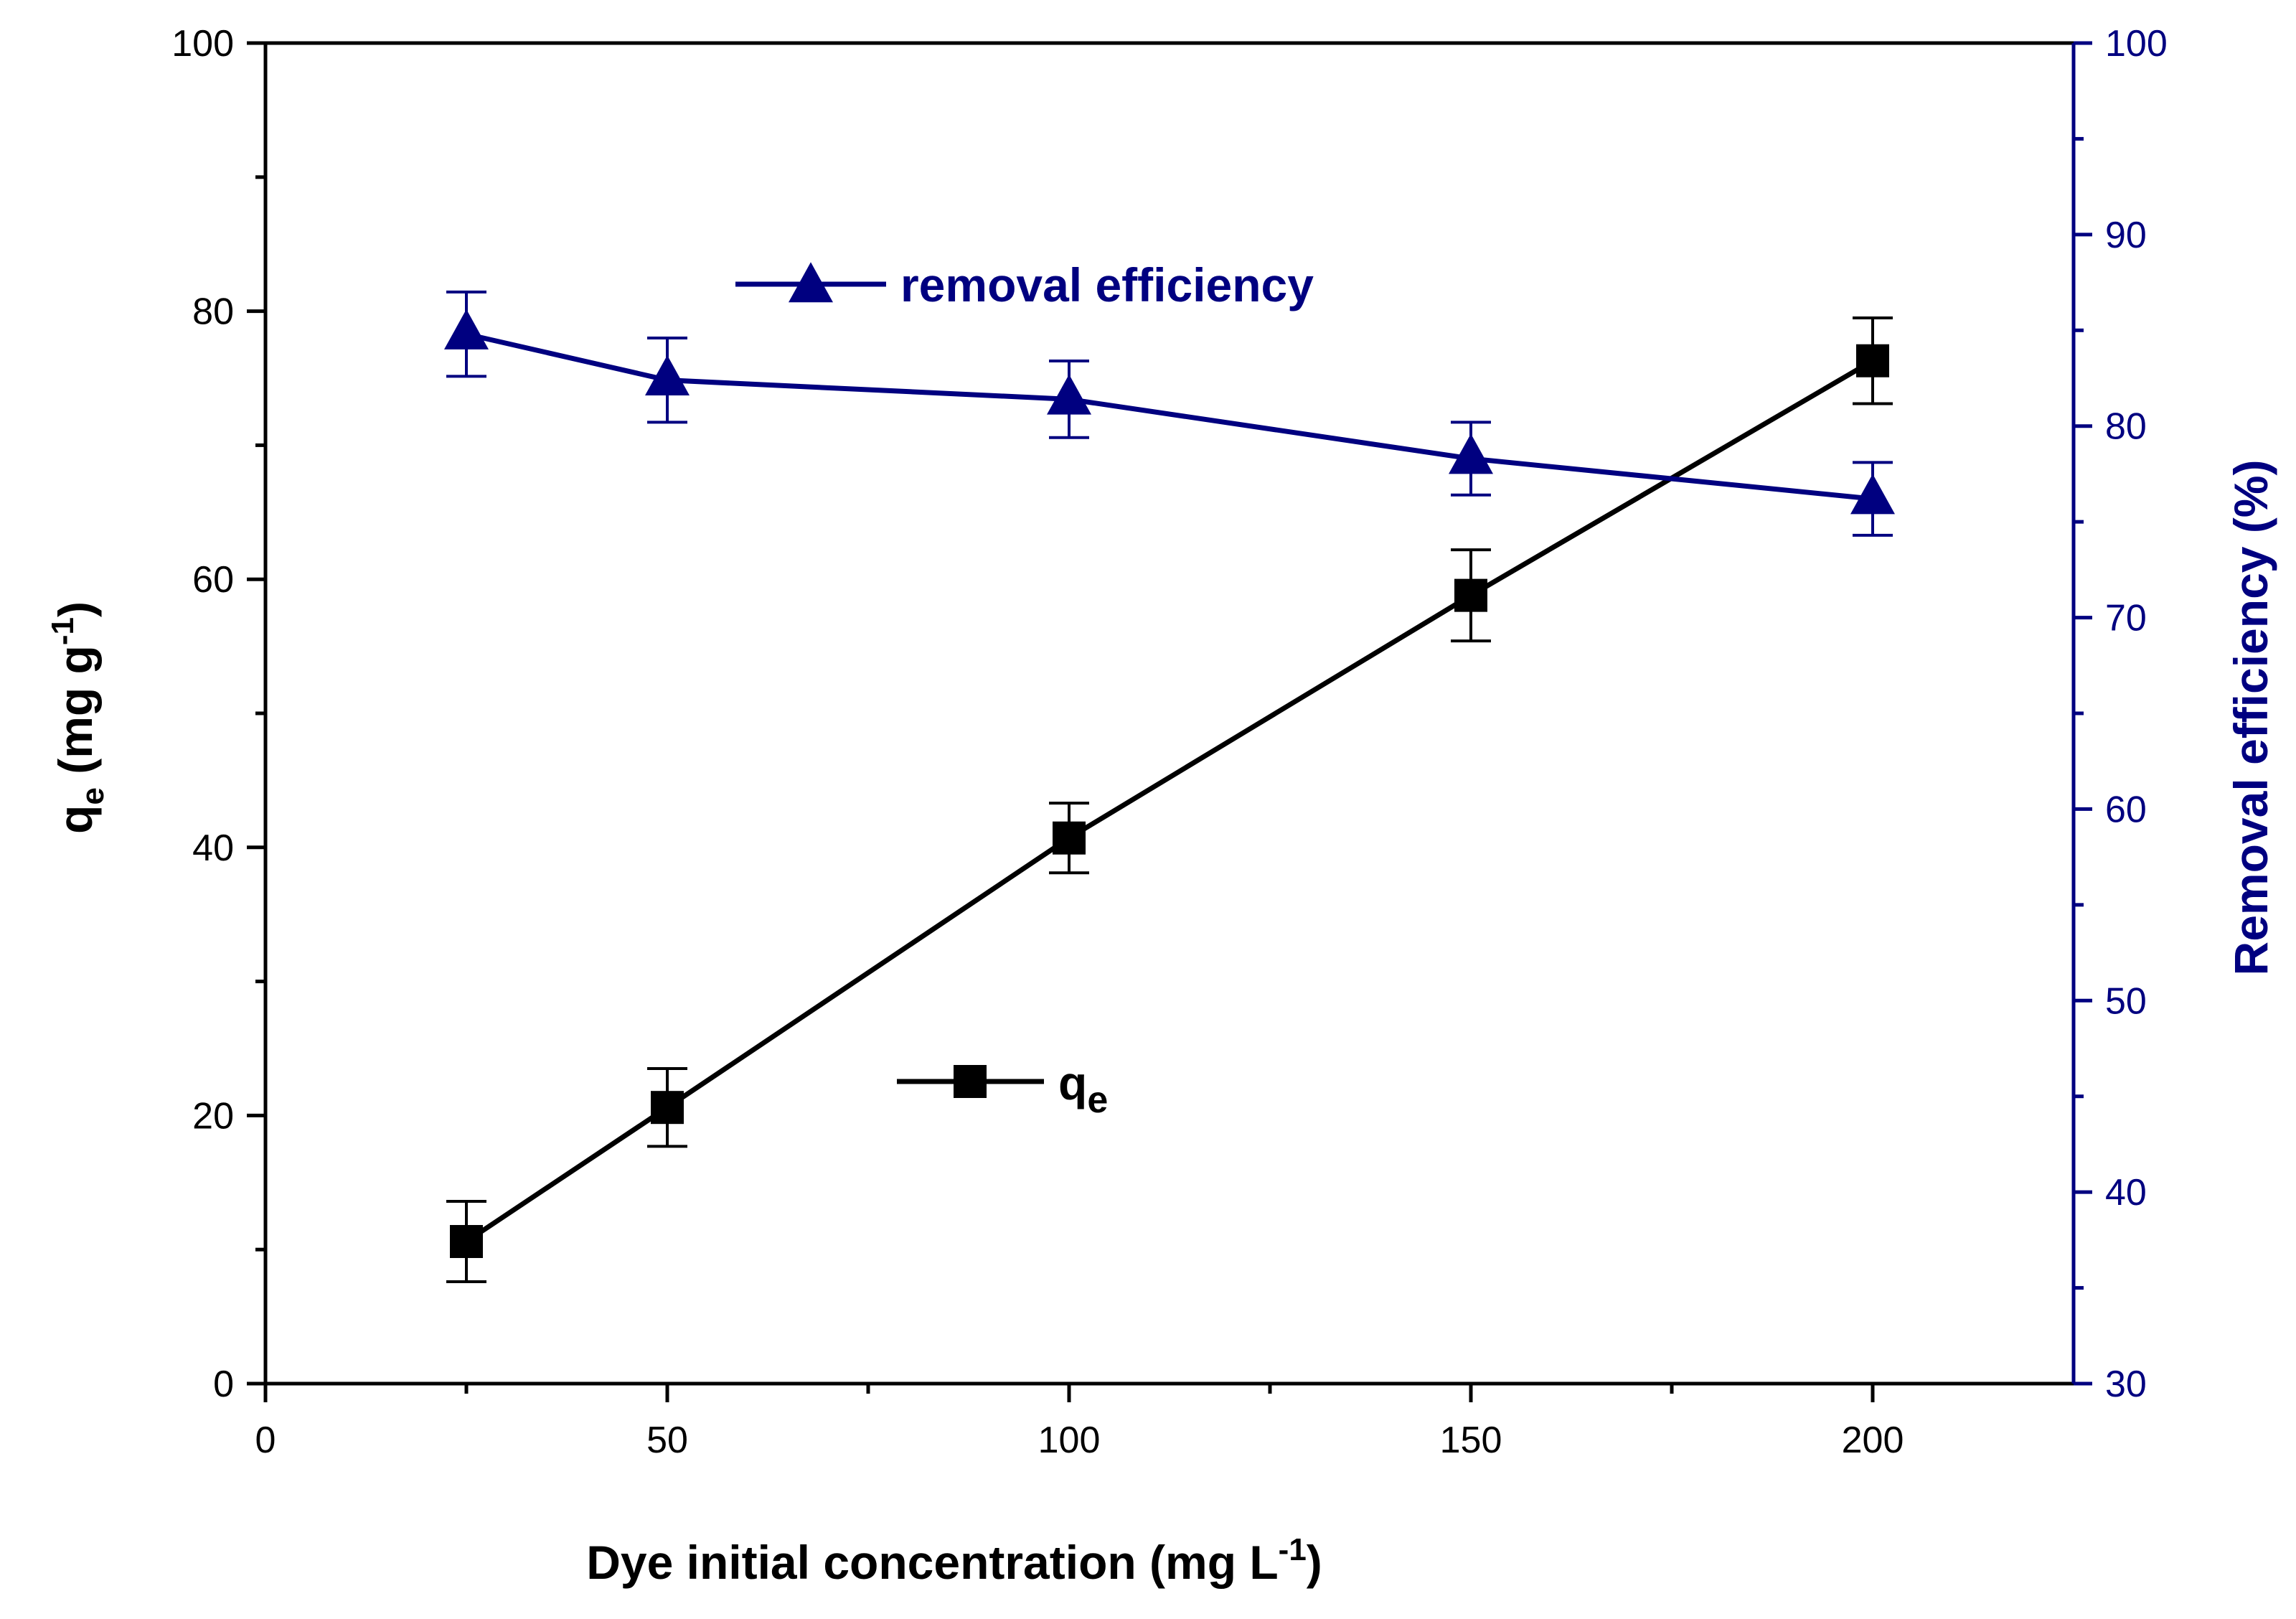 This screenshot has width=2296, height=1619. Describe the element at coordinates (213, 1116) in the screenshot. I see `left-y-tick-label: 20` at that location.